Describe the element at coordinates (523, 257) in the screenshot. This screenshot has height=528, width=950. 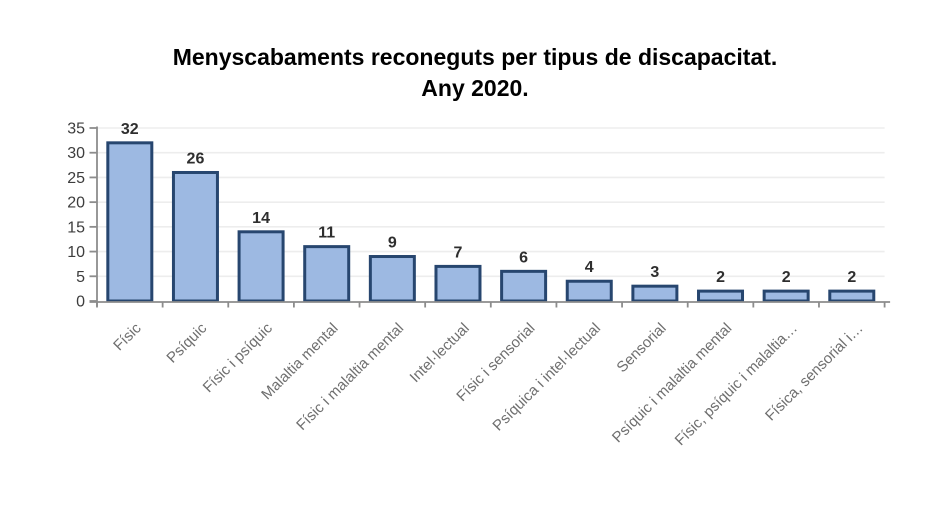
I see `bar-value-label: 6` at that location.